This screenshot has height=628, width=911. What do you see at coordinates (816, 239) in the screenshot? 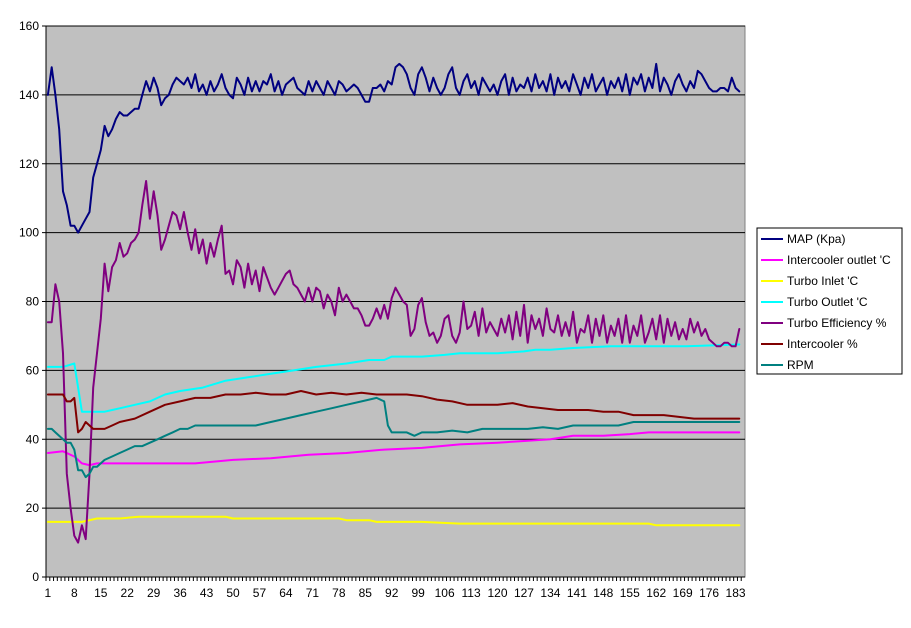
I see `legend-label: MAP (Kpa)` at bounding box center [816, 239].